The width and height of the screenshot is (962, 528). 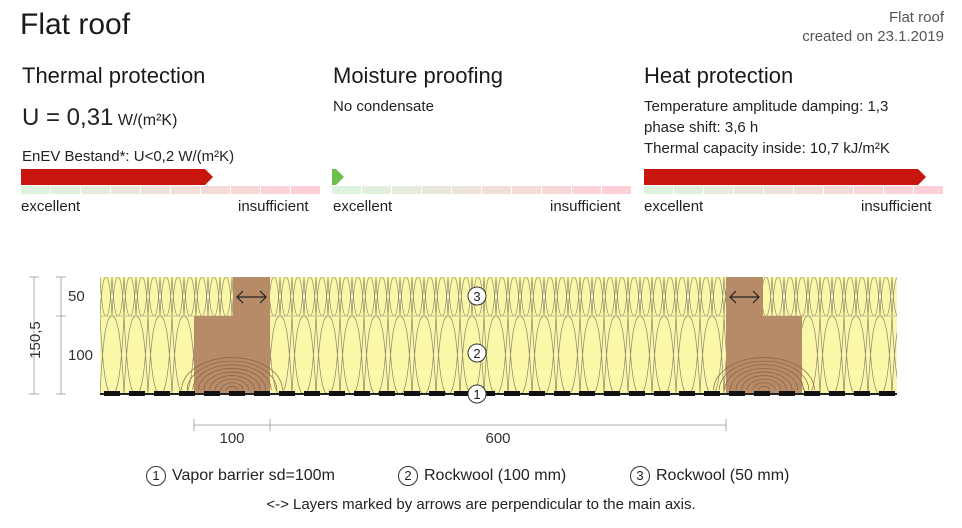 What do you see at coordinates (363, 206) in the screenshot?
I see `moisture-scale-excellent: excellent` at bounding box center [363, 206].